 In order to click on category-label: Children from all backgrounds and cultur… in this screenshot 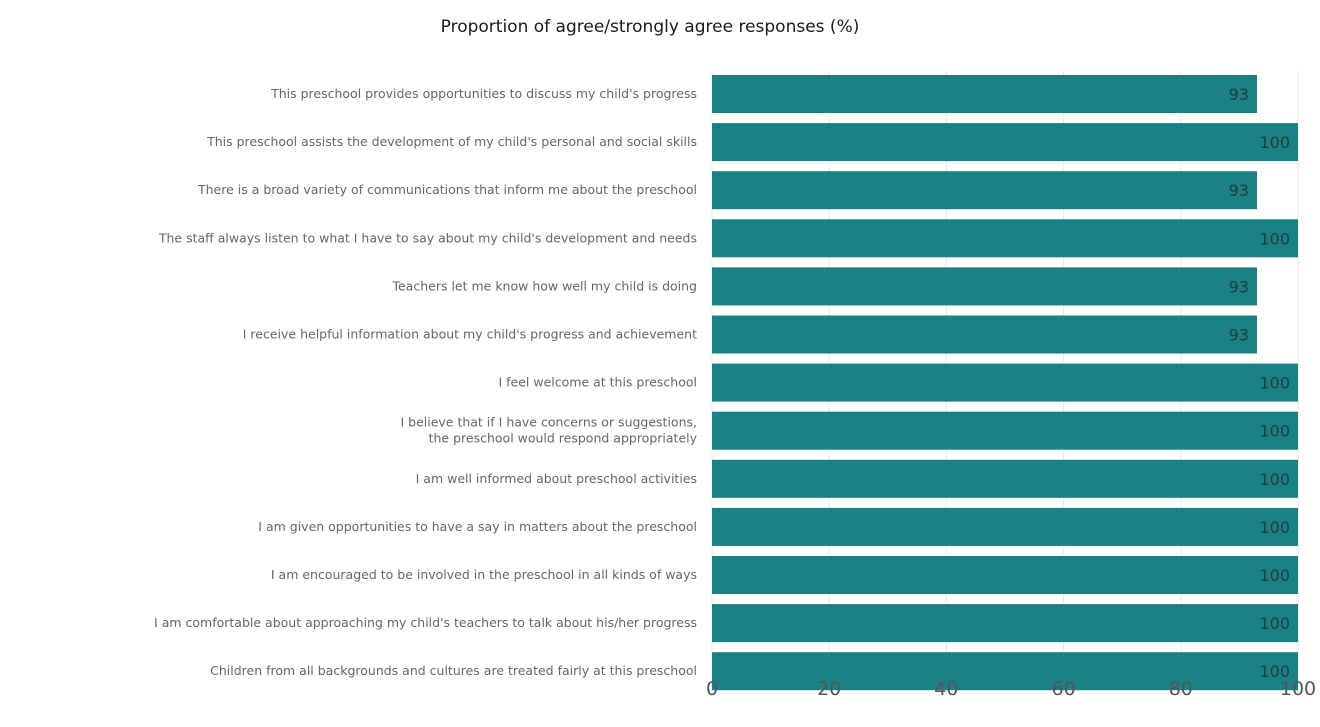, I will do `click(453, 670)`.